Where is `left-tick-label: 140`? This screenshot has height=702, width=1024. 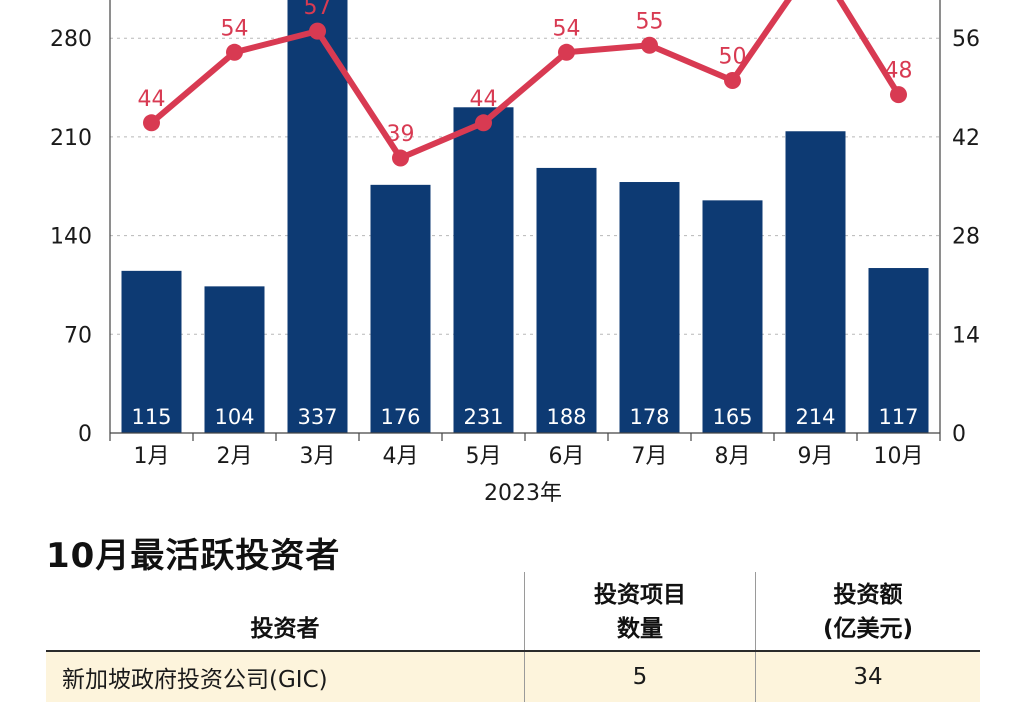
left-tick-label: 140 is located at coordinates (71, 237).